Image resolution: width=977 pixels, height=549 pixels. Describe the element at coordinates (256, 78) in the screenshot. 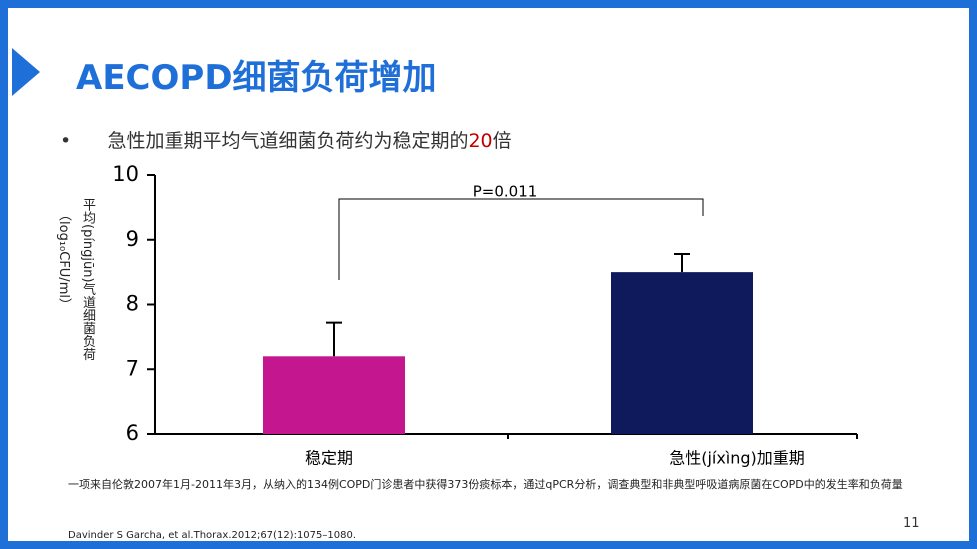

I see `slide-title: AECOPD细菌负荷增加` at that location.